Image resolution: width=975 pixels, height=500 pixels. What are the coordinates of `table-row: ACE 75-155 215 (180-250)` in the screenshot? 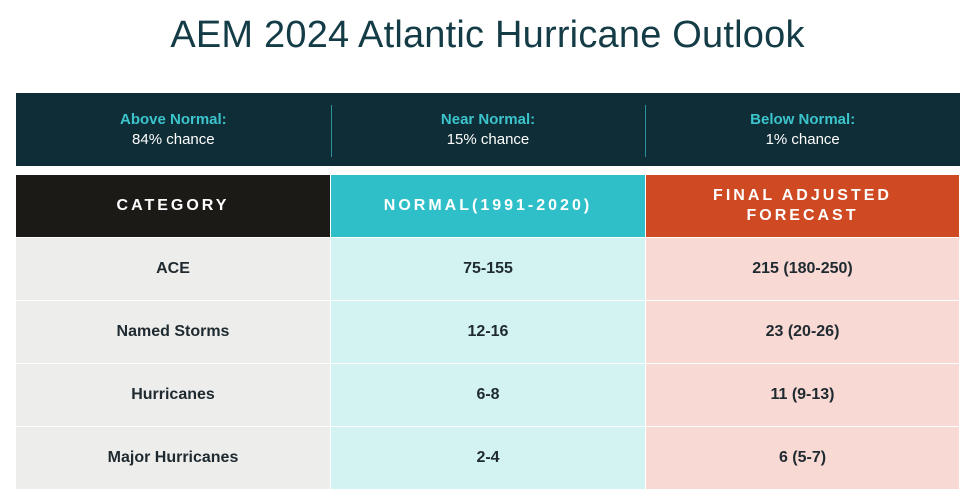 It's located at (488, 268).